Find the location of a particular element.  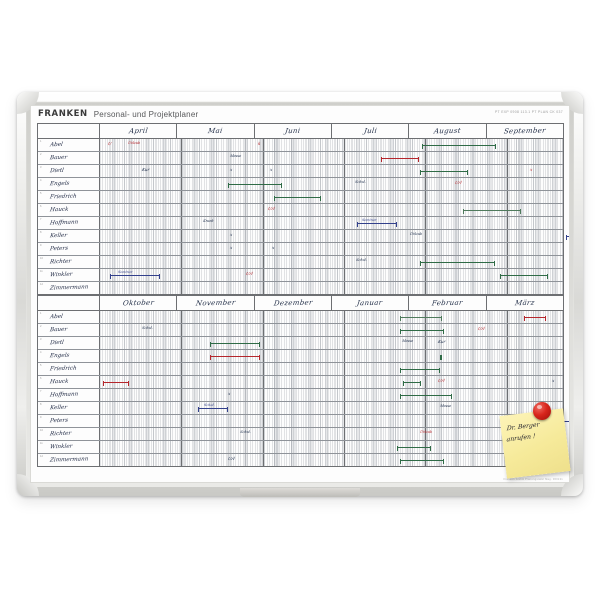

planner-row: 5 Friedrich Urlaub is located at coordinates (303, 197).